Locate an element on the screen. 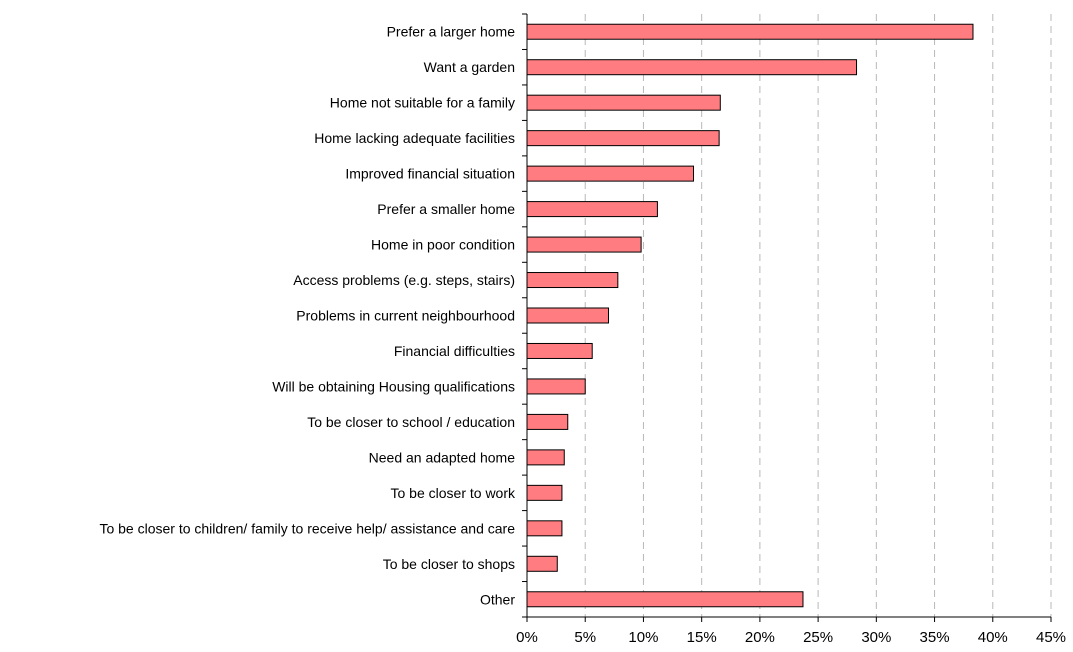  category-label-8: Problems in current neighbourhood is located at coordinates (405, 316).